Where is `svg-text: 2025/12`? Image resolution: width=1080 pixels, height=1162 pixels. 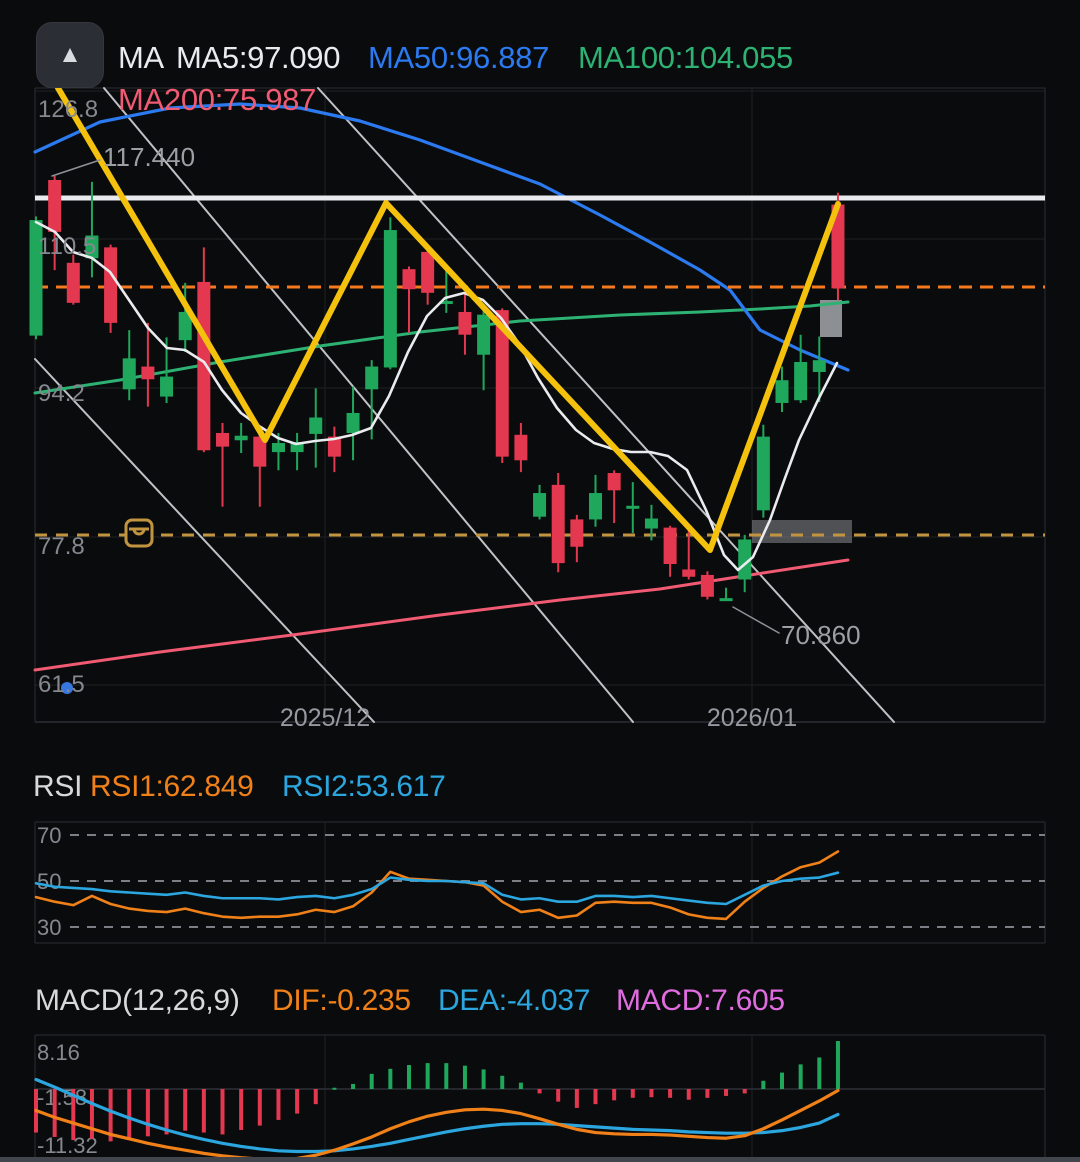 svg-text: 2025/12 is located at coordinates (325, 718).